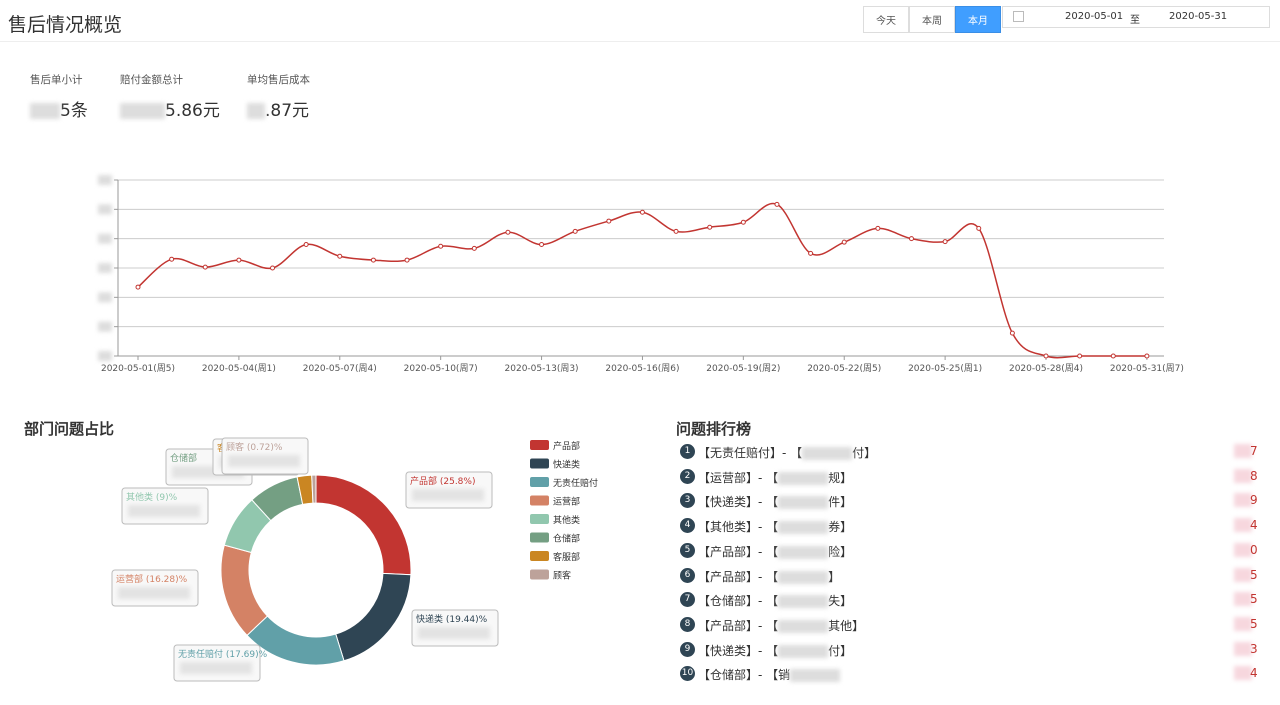 Image resolution: width=1280 pixels, height=705 pixels. What do you see at coordinates (932, 19) in the screenshot?
I see `period-button: 本周` at bounding box center [932, 19].